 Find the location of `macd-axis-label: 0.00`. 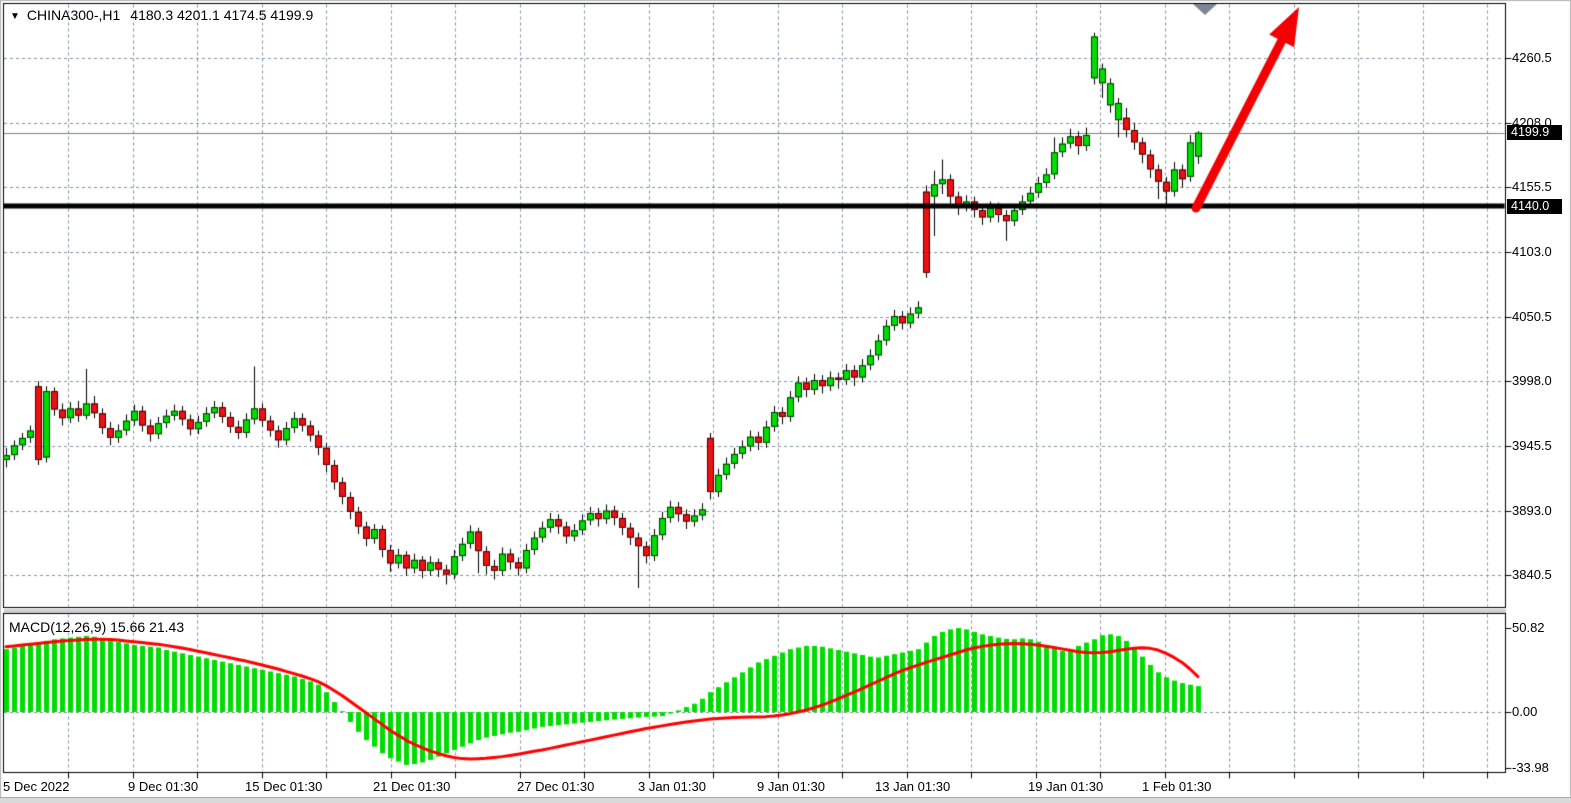

macd-axis-label: 0.00 is located at coordinates (1525, 711).